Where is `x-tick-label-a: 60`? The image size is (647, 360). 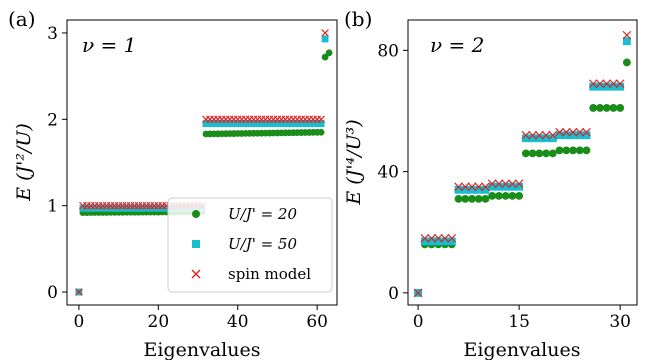 x-tick-label-a: 60 is located at coordinates (317, 322).